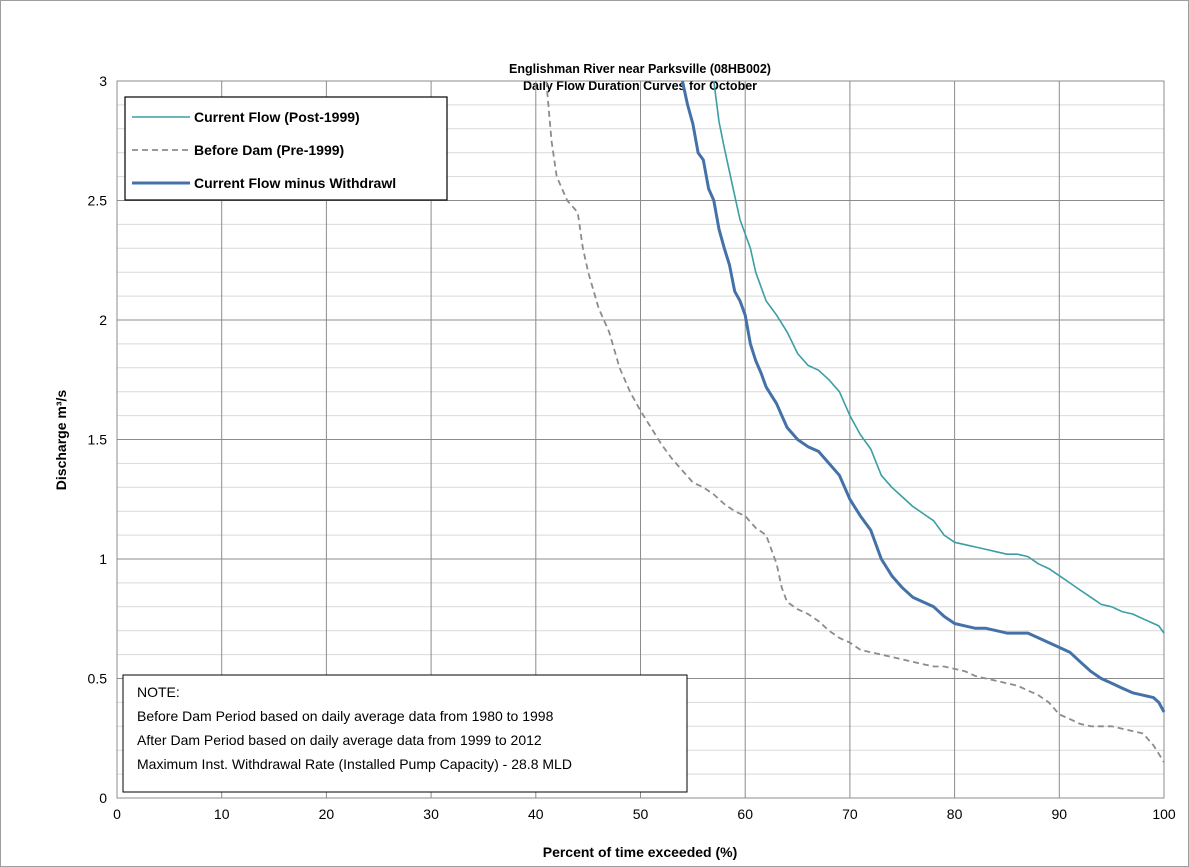 This screenshot has width=1189, height=867. Describe the element at coordinates (295, 183) in the screenshot. I see `legend-label-minus-withdrawl: Current Flow minus Withdrawl` at that location.